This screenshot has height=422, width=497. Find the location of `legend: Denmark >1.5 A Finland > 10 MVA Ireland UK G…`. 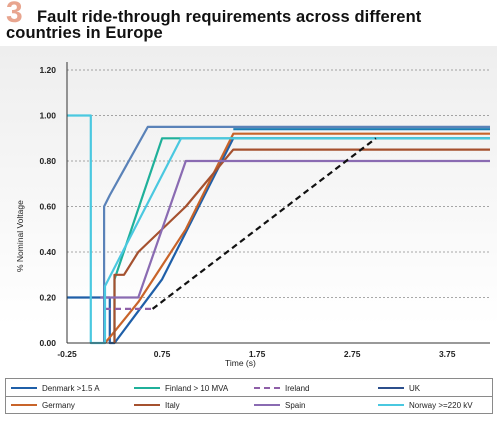

legend: Denmark >1.5 A Finland > 10 MVA Ireland UK G… is located at coordinates (249, 396).